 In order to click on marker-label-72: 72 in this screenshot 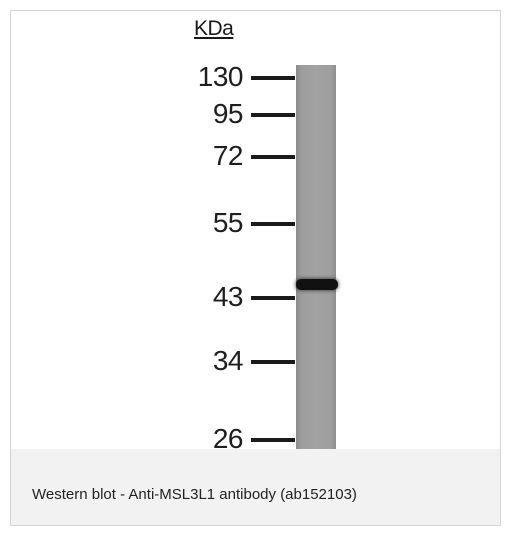, I will do `click(215, 156)`.